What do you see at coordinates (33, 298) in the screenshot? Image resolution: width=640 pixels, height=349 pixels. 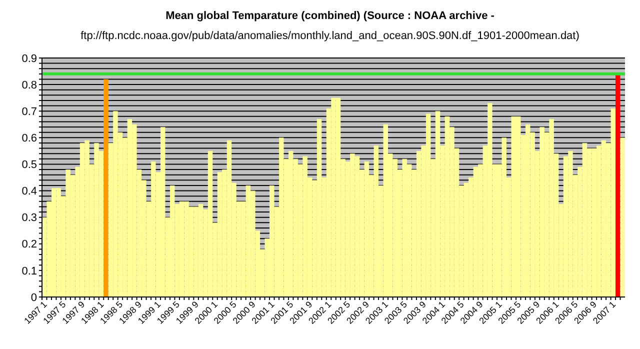 I see `y-tick-label: 0` at bounding box center [33, 298].